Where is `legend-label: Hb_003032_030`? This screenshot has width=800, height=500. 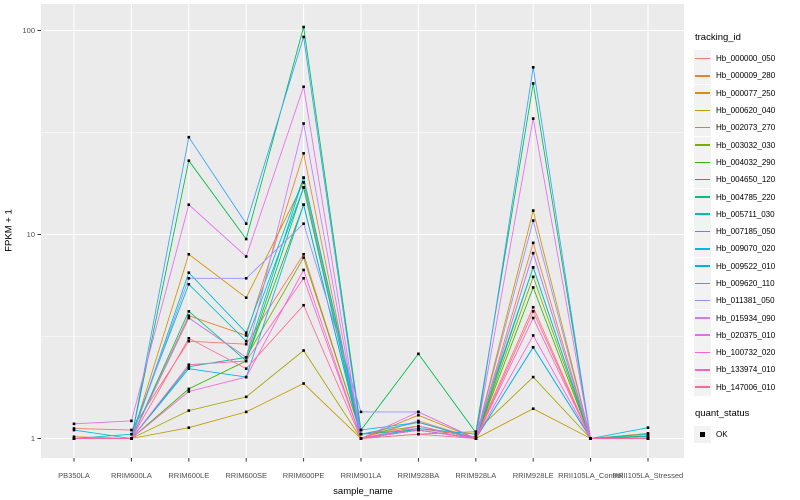
legend-label: Hb_003032_030 is located at coordinates (746, 145).